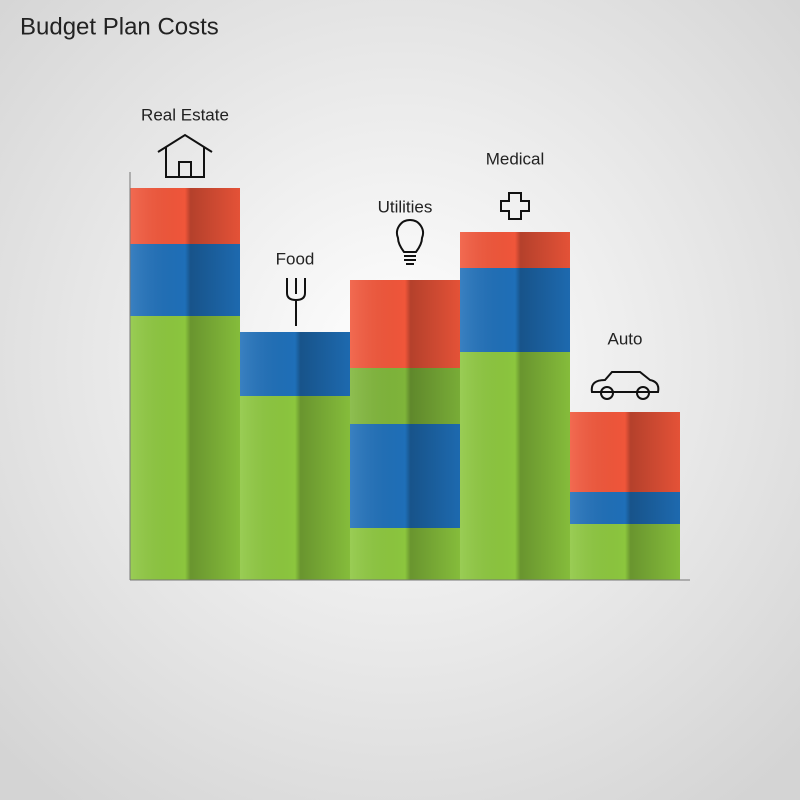  What do you see at coordinates (625, 385) in the screenshot?
I see `car-icon` at bounding box center [625, 385].